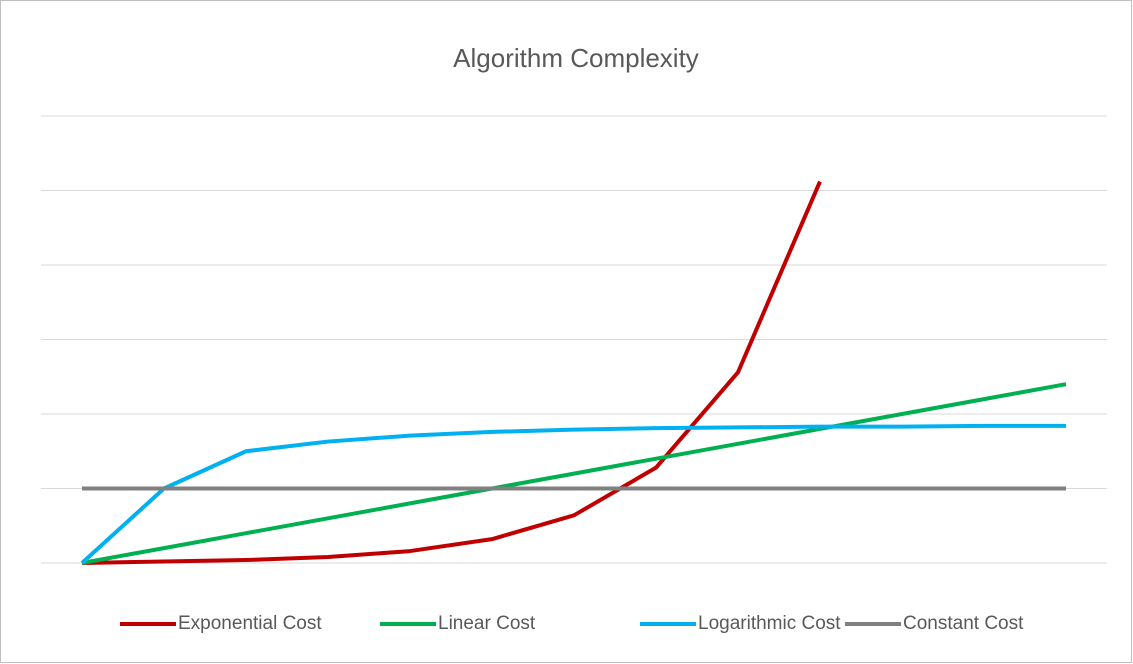 This screenshot has height=664, width=1133. What do you see at coordinates (576, 58) in the screenshot?
I see `chart-title: Algorithm Complexity` at bounding box center [576, 58].